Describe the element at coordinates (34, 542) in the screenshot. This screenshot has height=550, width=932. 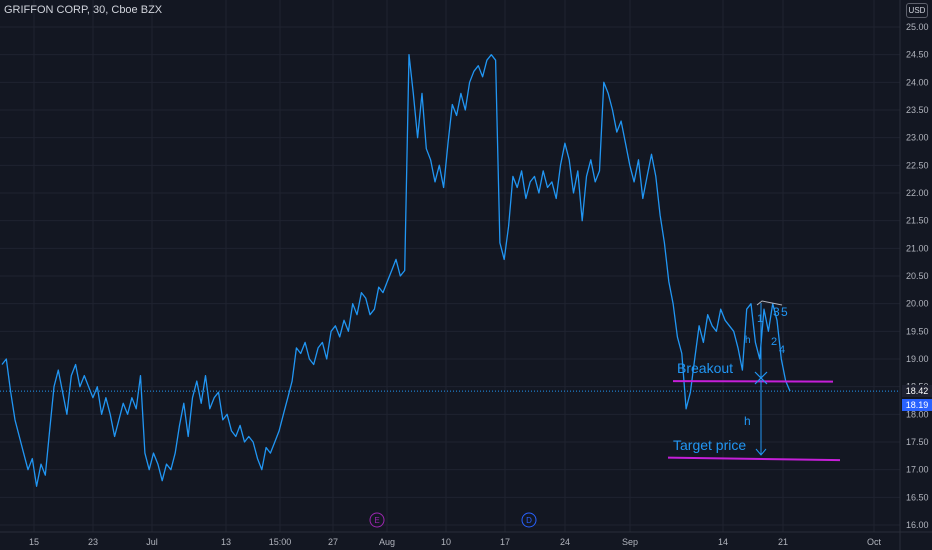
I see `x-tick-label: 15` at that location.